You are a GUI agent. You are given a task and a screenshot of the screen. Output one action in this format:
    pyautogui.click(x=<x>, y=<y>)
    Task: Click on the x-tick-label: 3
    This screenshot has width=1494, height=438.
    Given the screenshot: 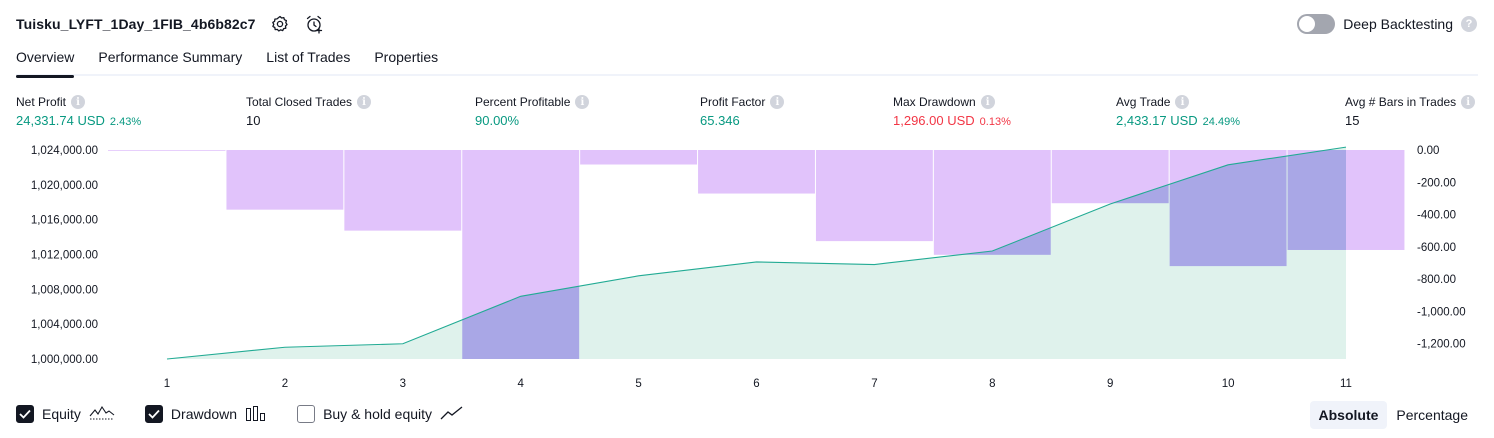 What is the action you would take?
    pyautogui.click(x=403, y=384)
    